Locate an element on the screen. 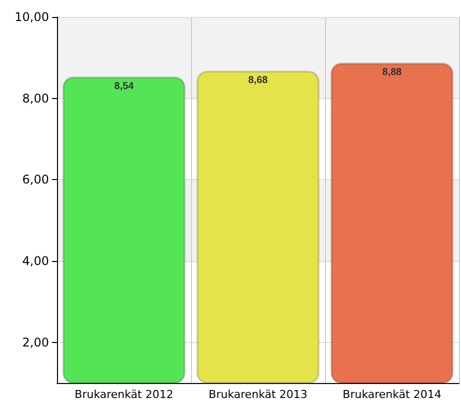 The width and height of the screenshot is (461, 406). y-tick-label: 4,00 is located at coordinates (35, 261).